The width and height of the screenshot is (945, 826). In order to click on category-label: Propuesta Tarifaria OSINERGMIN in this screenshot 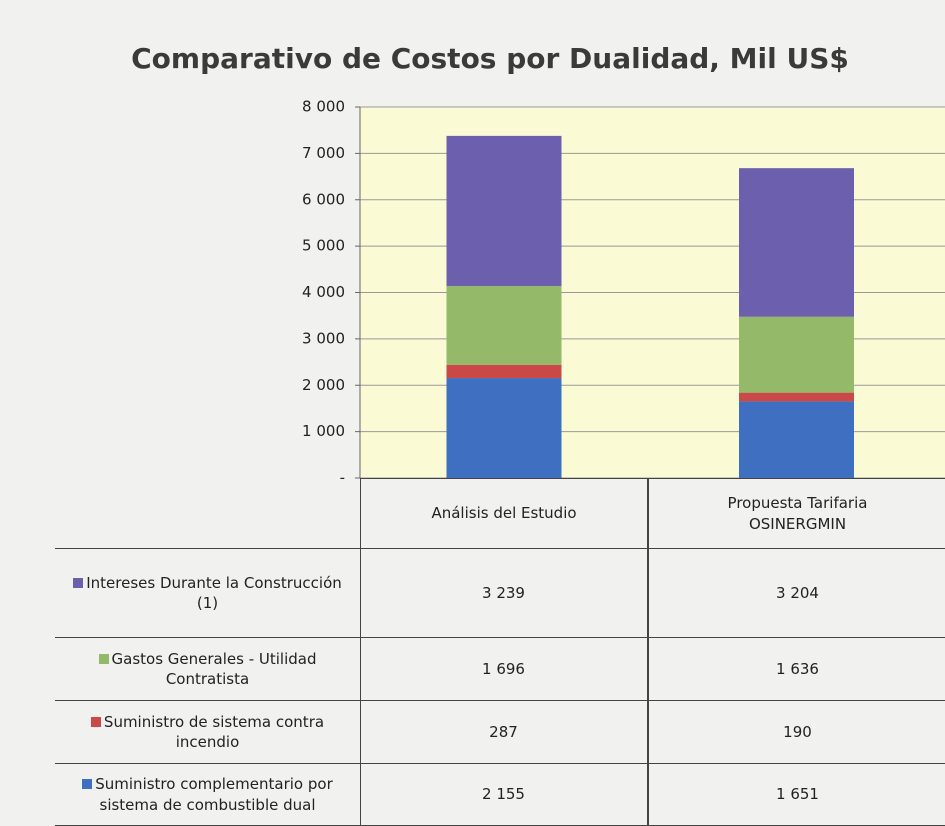, I will do `click(796, 513)`.